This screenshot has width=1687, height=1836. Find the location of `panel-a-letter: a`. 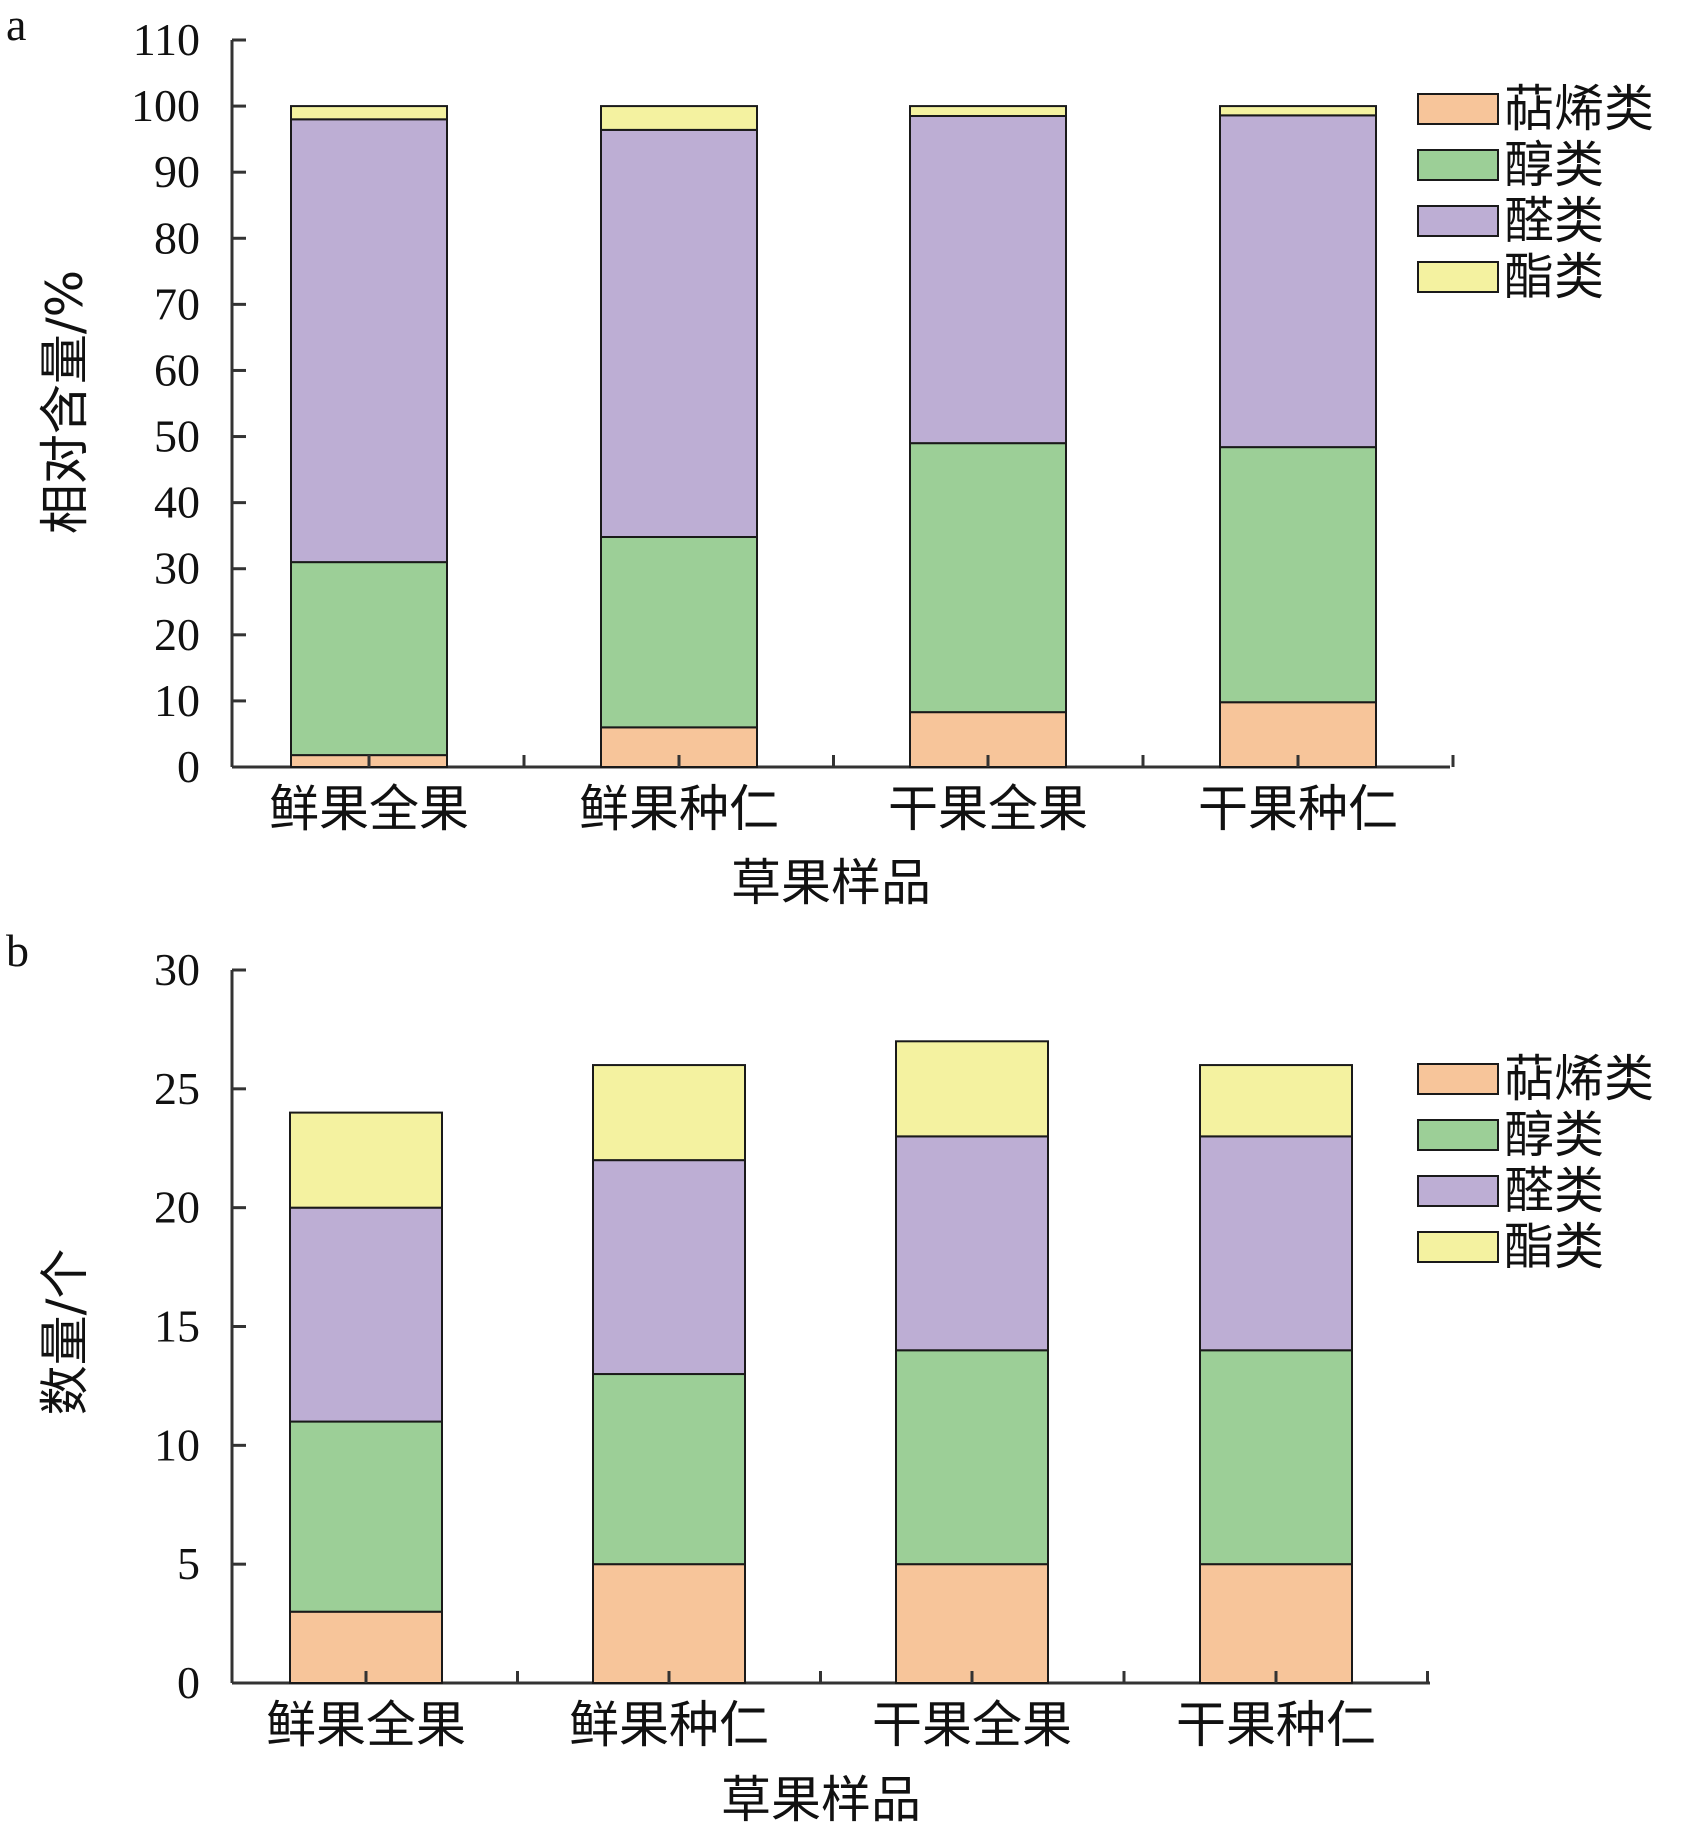

panel-a-letter: a is located at coordinates (16, 25).